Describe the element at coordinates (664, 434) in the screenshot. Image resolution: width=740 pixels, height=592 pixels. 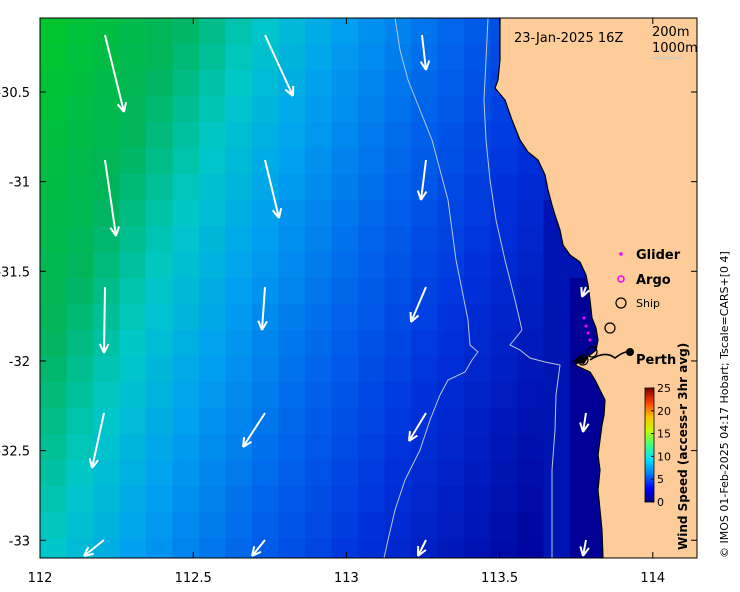
I see `colorbar-tick-label: 15` at that location.